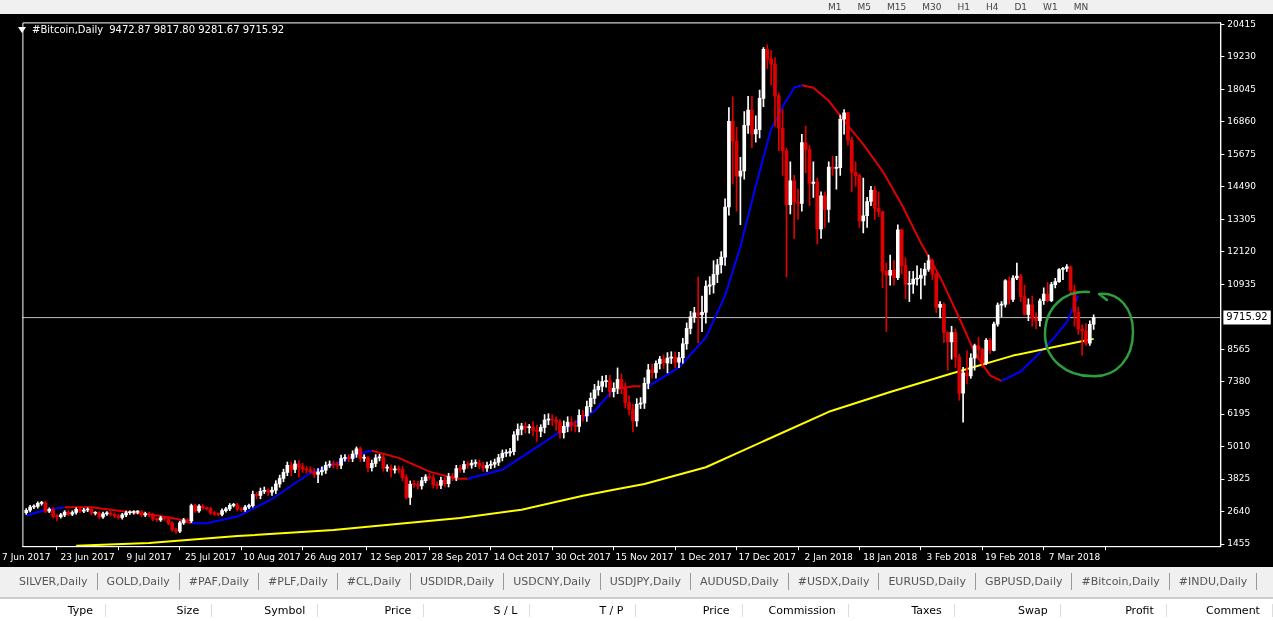 The width and height of the screenshot is (1273, 621). I want to click on y-tick-label: 16860, so click(1242, 121).